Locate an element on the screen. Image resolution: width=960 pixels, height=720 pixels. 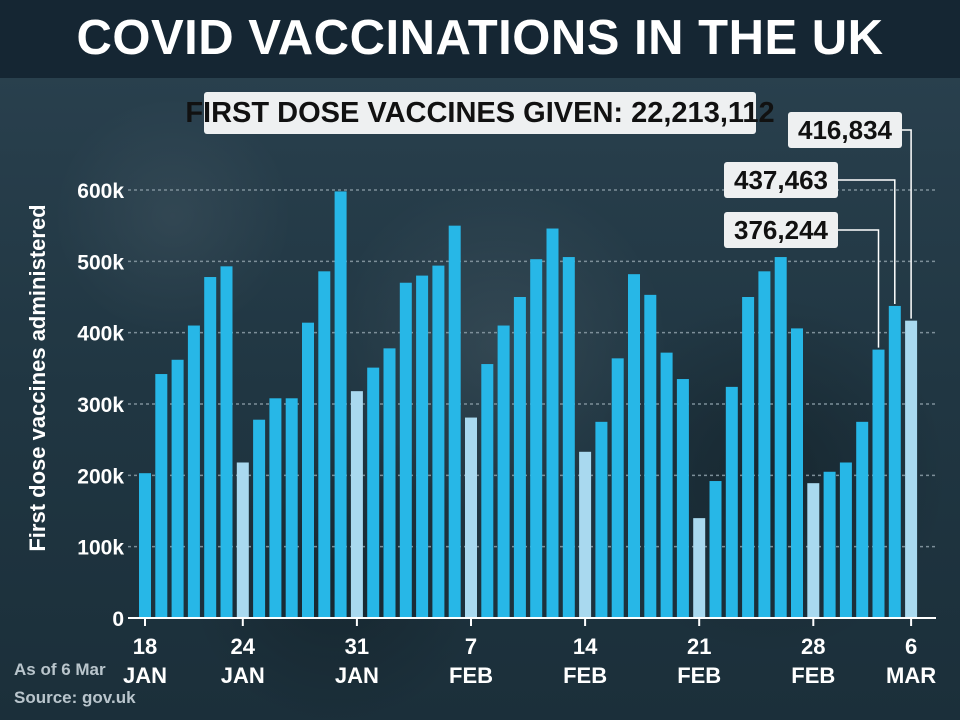
y-axis-ticks: 0 100k 200k 300k 400k 500k 600k is located at coordinates (100, 405).